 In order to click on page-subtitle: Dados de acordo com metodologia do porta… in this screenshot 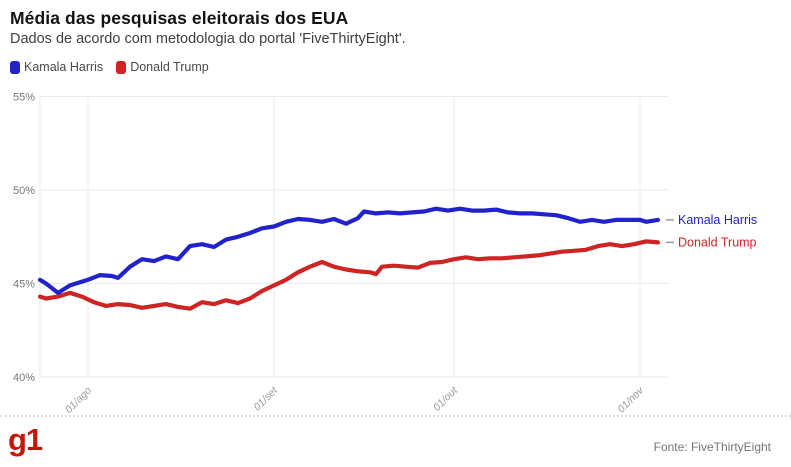, I will do `click(208, 39)`.